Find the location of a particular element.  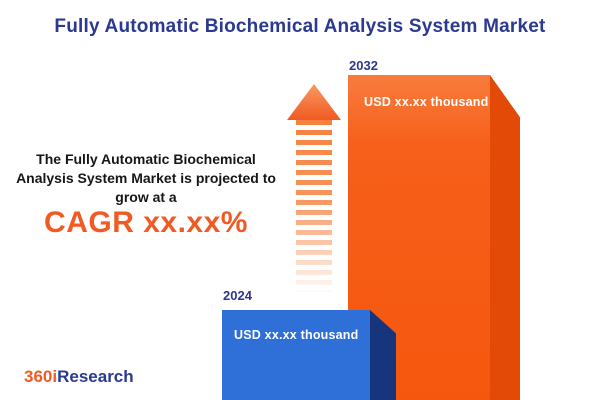

logo-research: Research is located at coordinates (95, 376).